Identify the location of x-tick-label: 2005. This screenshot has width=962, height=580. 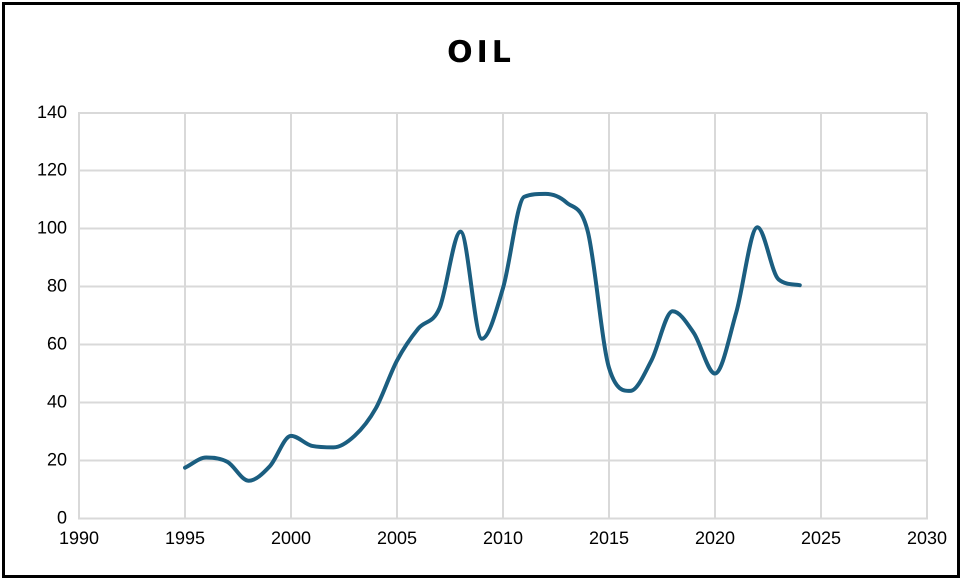
(397, 538).